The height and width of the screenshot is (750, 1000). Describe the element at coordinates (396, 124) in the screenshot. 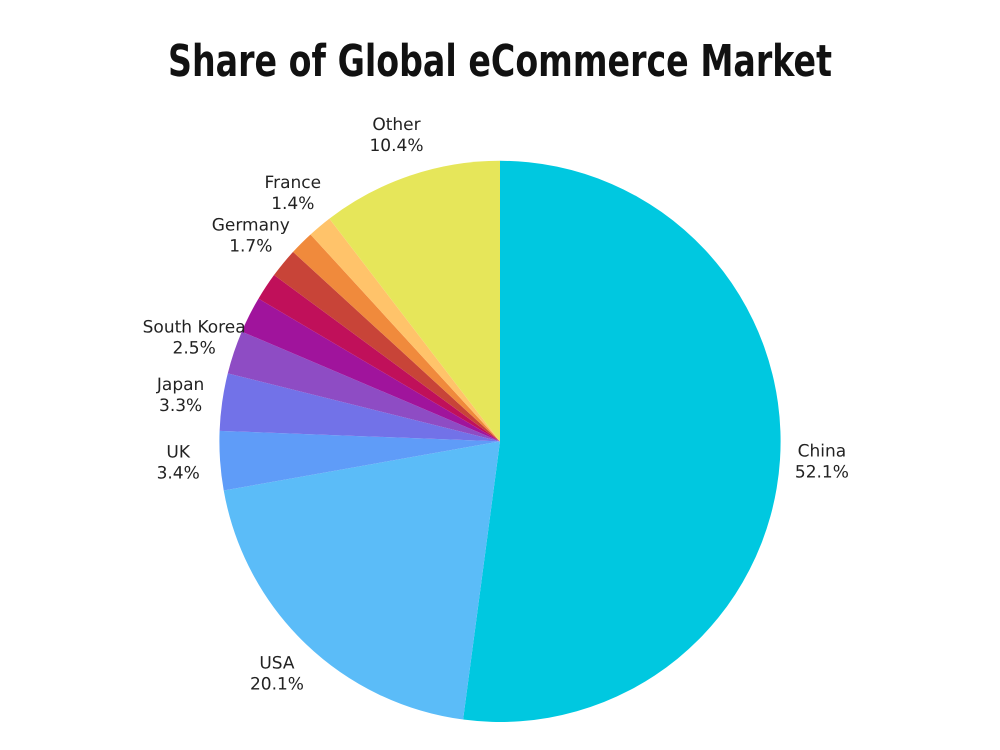

I see `slice-label: Other` at that location.